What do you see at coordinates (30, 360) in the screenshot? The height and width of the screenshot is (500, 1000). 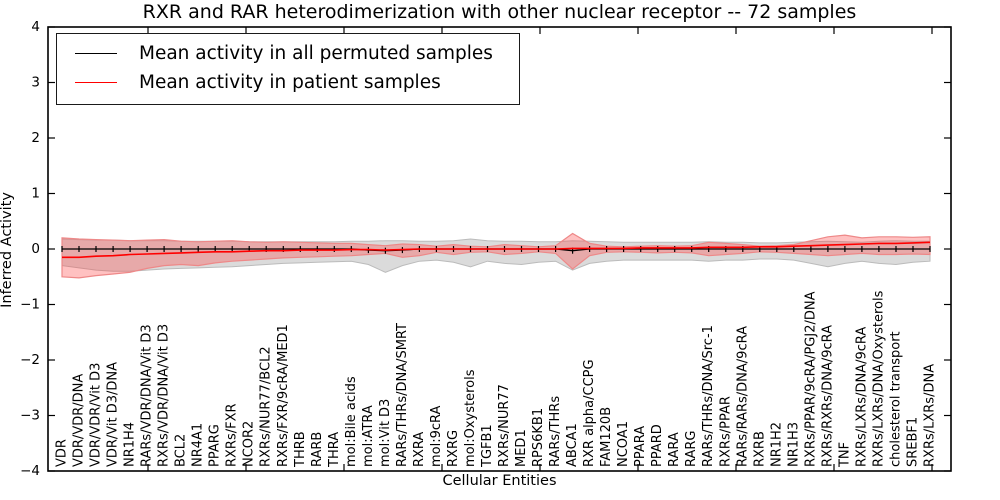 I see `y-tick-label: −2` at bounding box center [30, 360].